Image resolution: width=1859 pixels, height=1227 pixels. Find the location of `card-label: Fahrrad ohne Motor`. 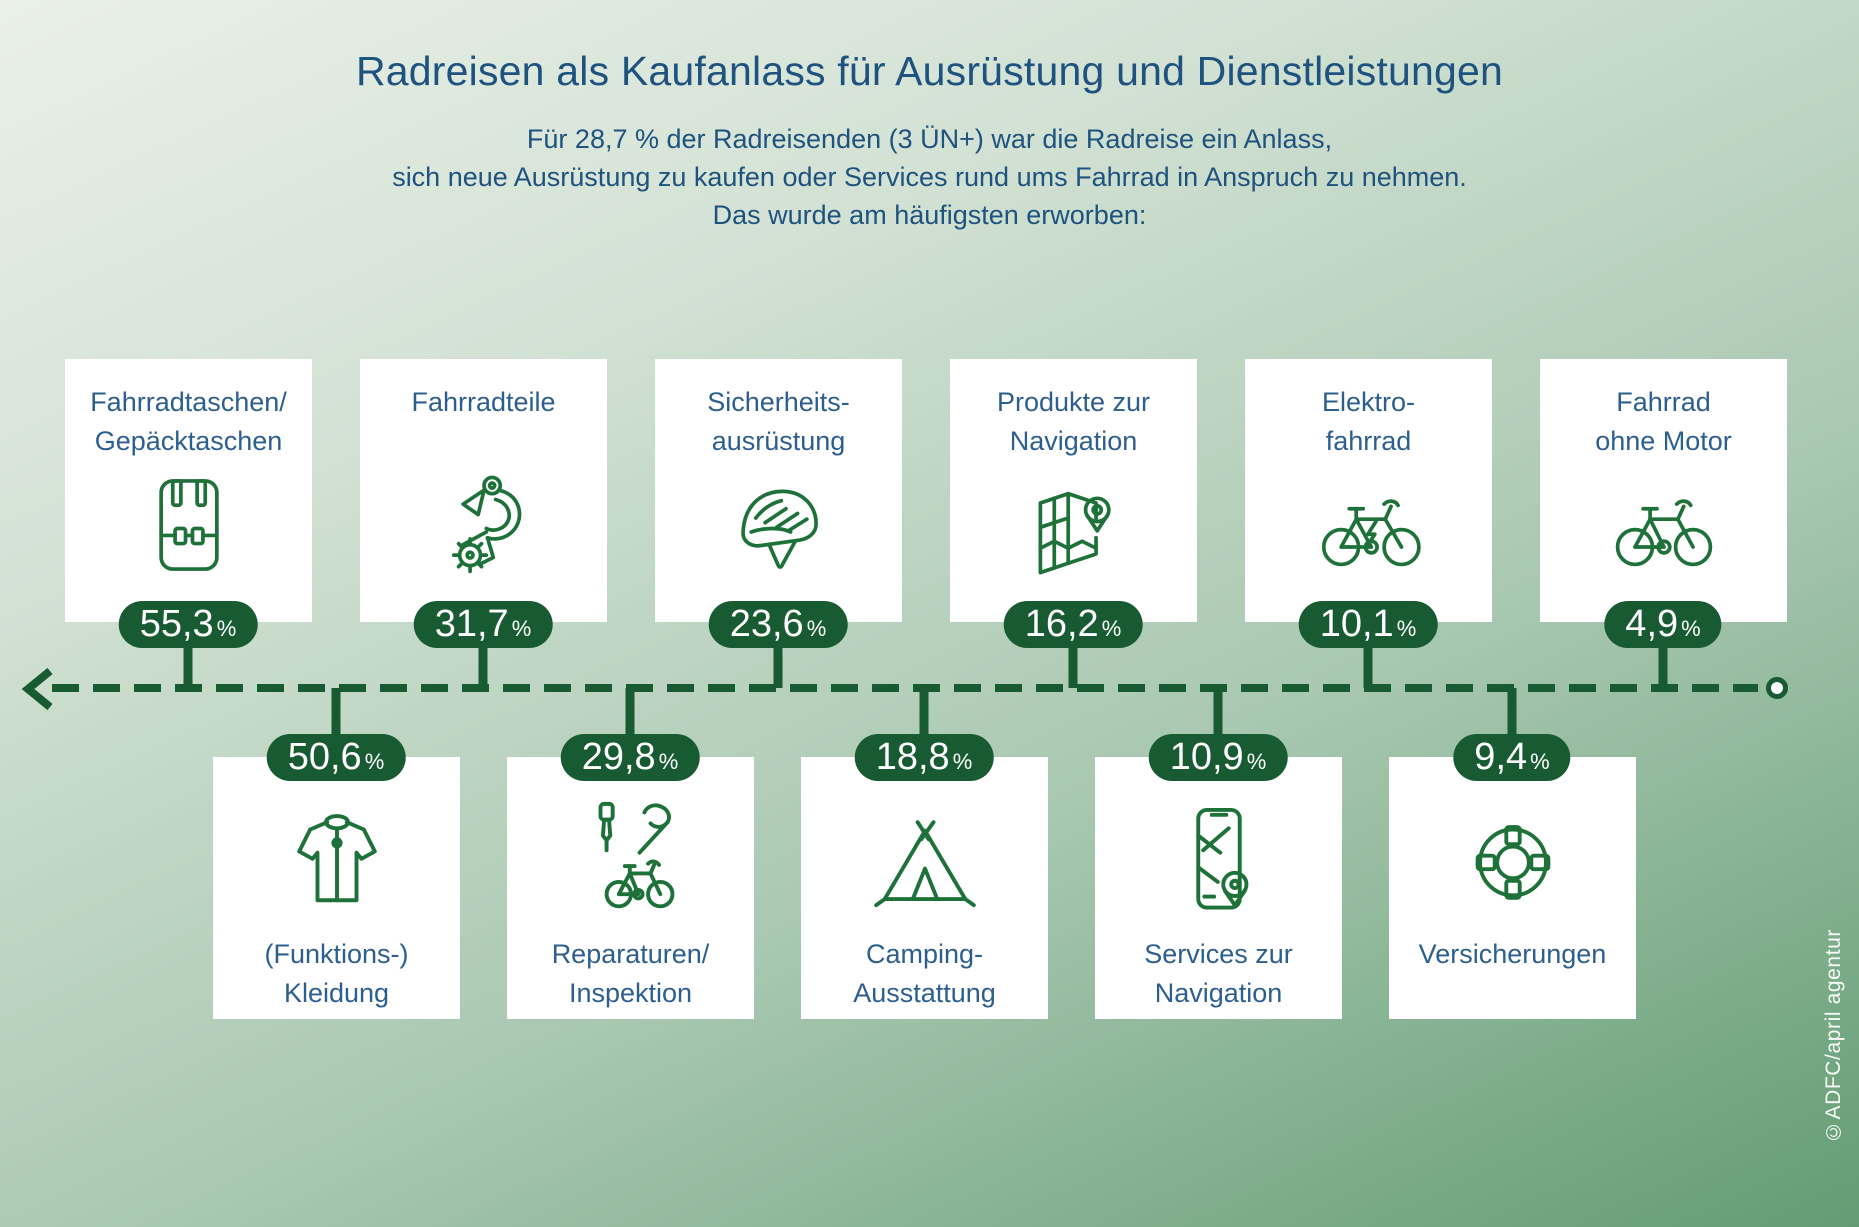

card-label: Fahrrad ohne Motor is located at coordinates (1663, 421).